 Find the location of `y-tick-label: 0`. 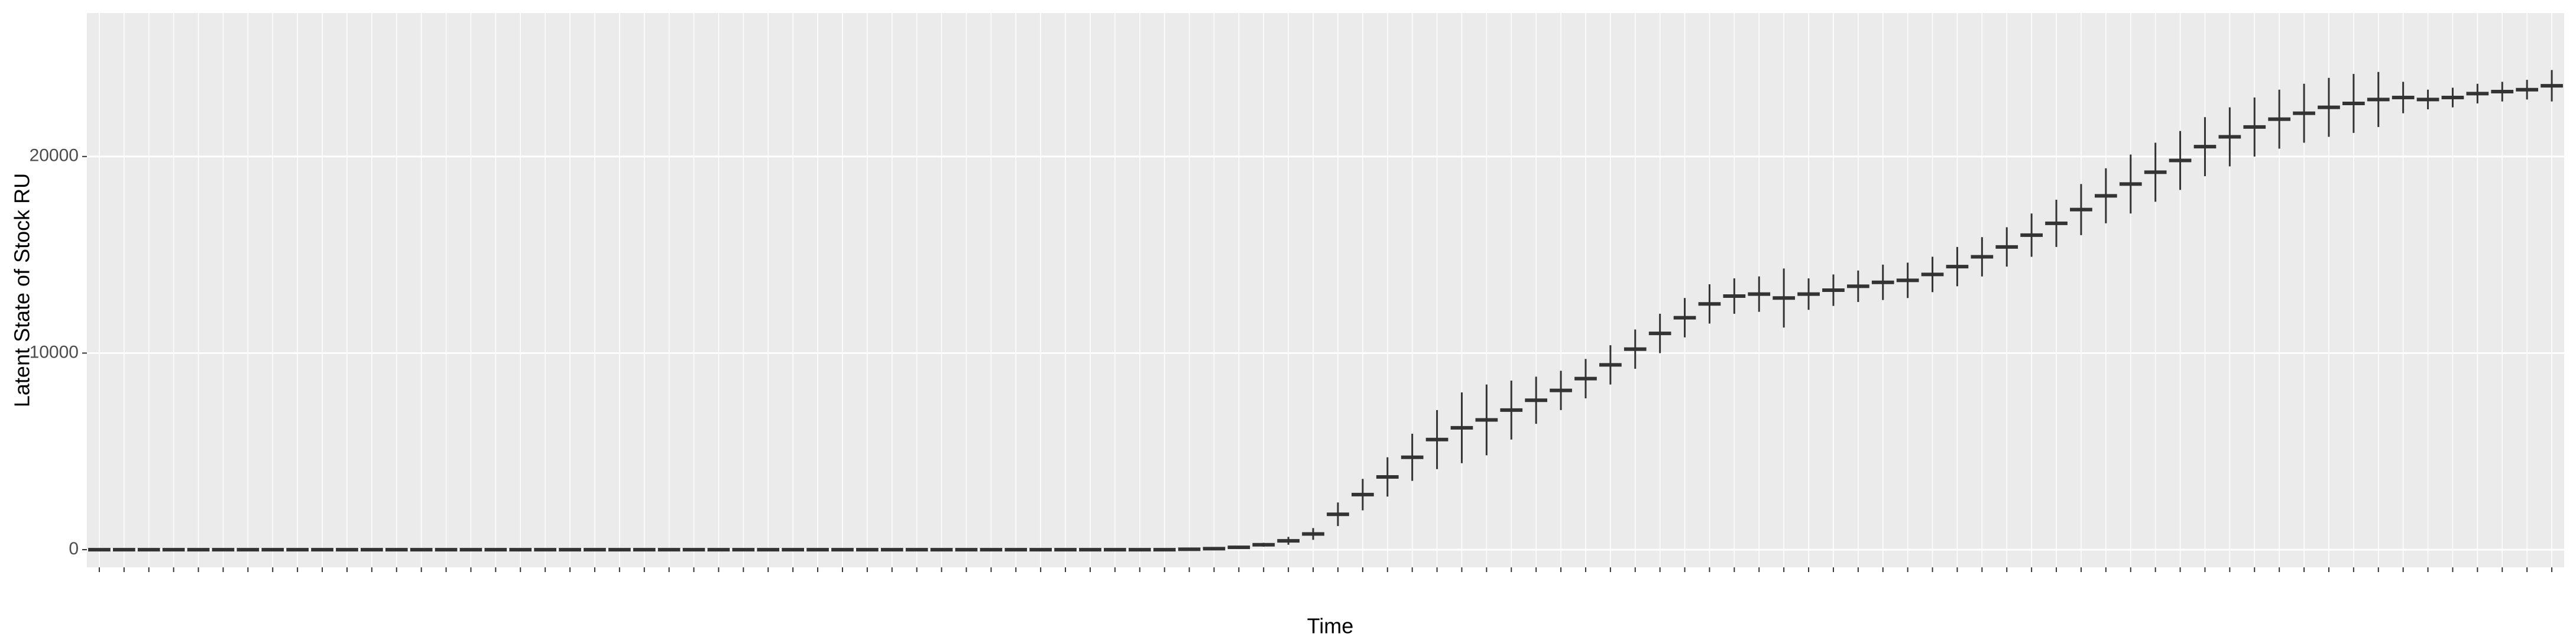

y-tick-label: 0 is located at coordinates (74, 548).